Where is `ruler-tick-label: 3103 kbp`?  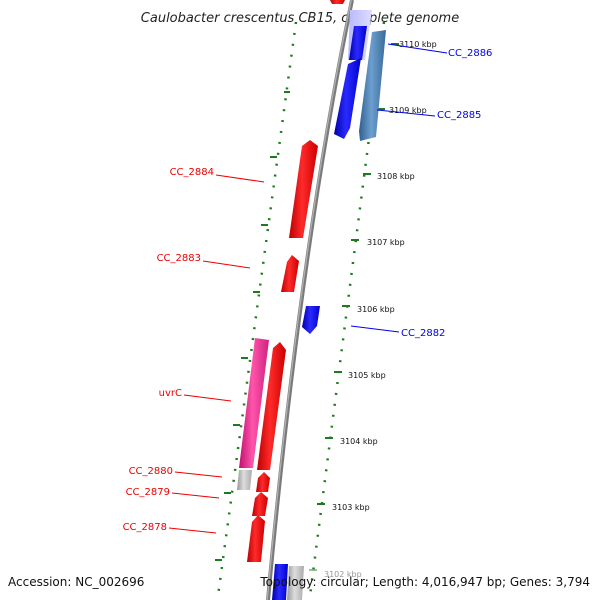 ruler-tick-label: 3103 kbp is located at coordinates (351, 507).